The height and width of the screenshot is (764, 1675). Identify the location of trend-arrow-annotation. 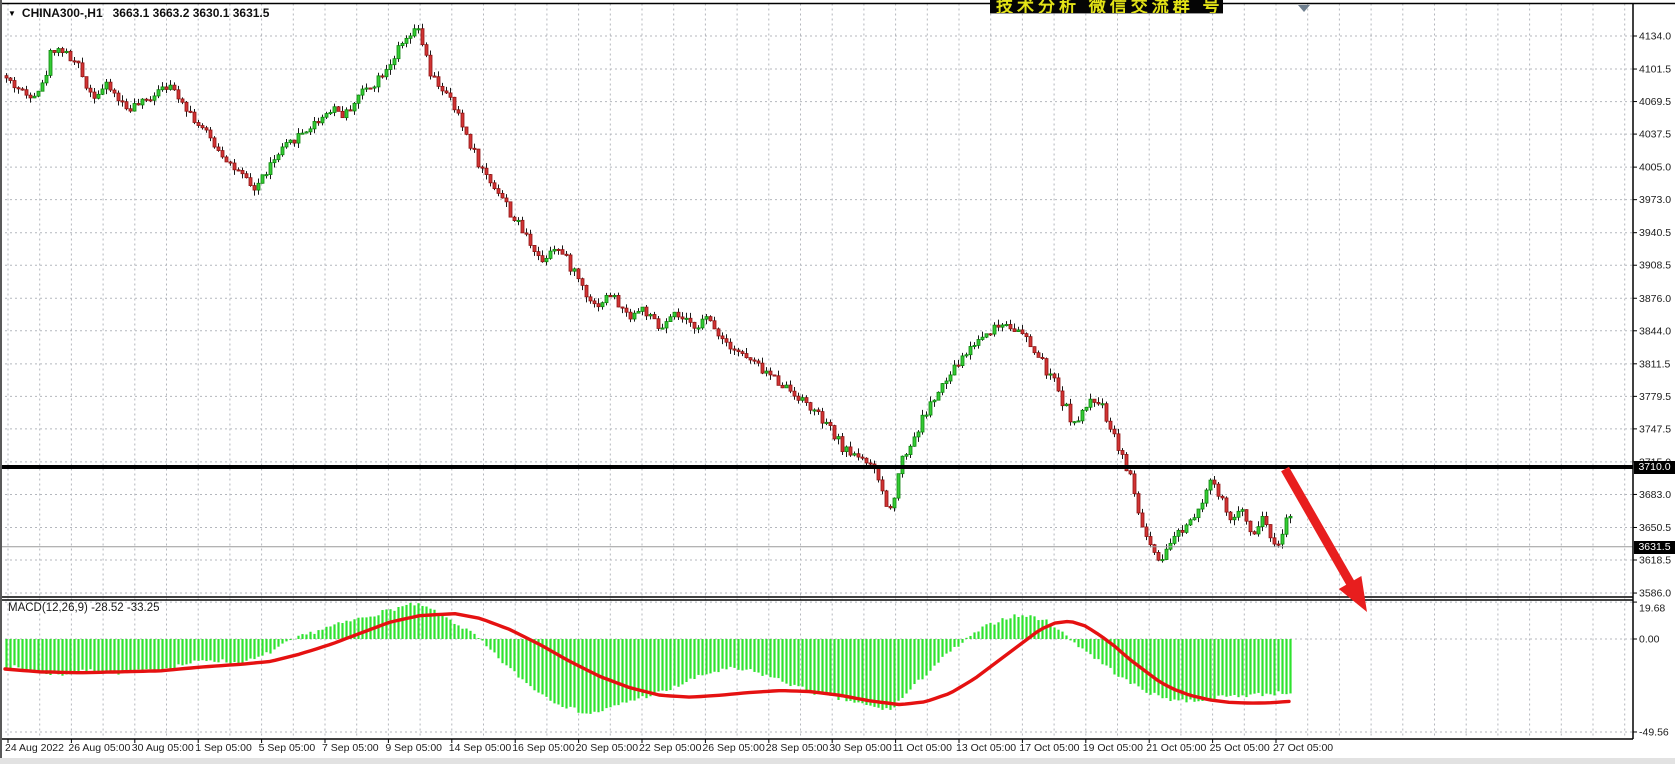
(1324, 539).